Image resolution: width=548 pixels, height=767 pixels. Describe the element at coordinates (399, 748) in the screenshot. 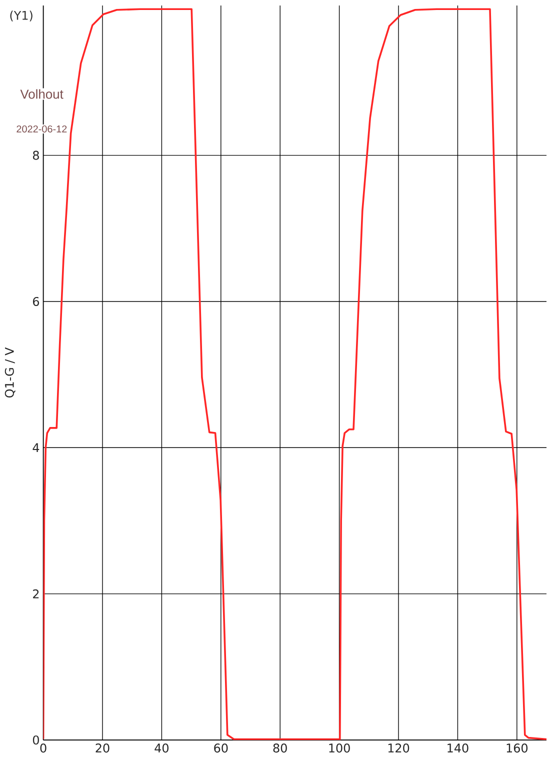

I see `x-tick-label: 120` at that location.